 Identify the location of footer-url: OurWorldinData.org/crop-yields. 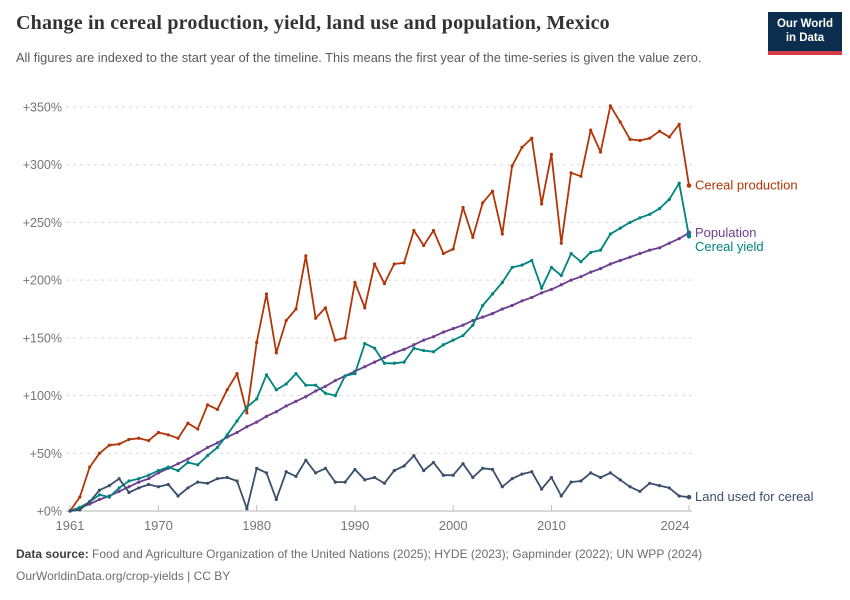
(100, 576).